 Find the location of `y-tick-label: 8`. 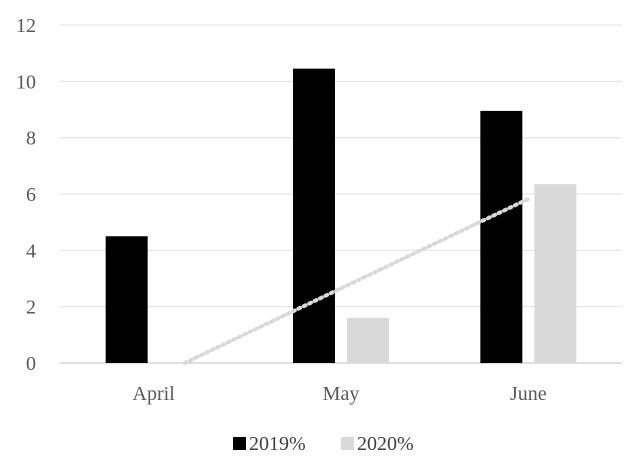

y-tick-label: 8 is located at coordinates (31, 139).